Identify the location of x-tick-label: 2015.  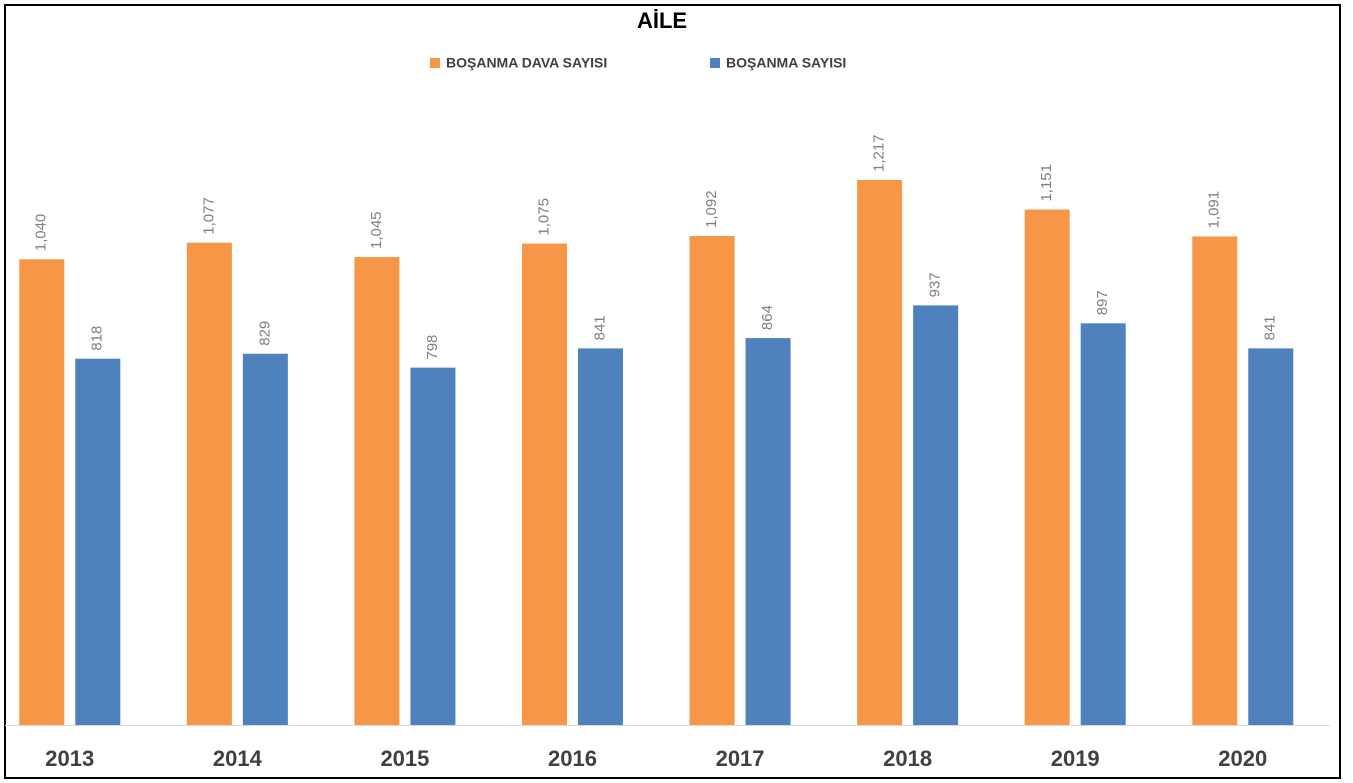
(404, 758).